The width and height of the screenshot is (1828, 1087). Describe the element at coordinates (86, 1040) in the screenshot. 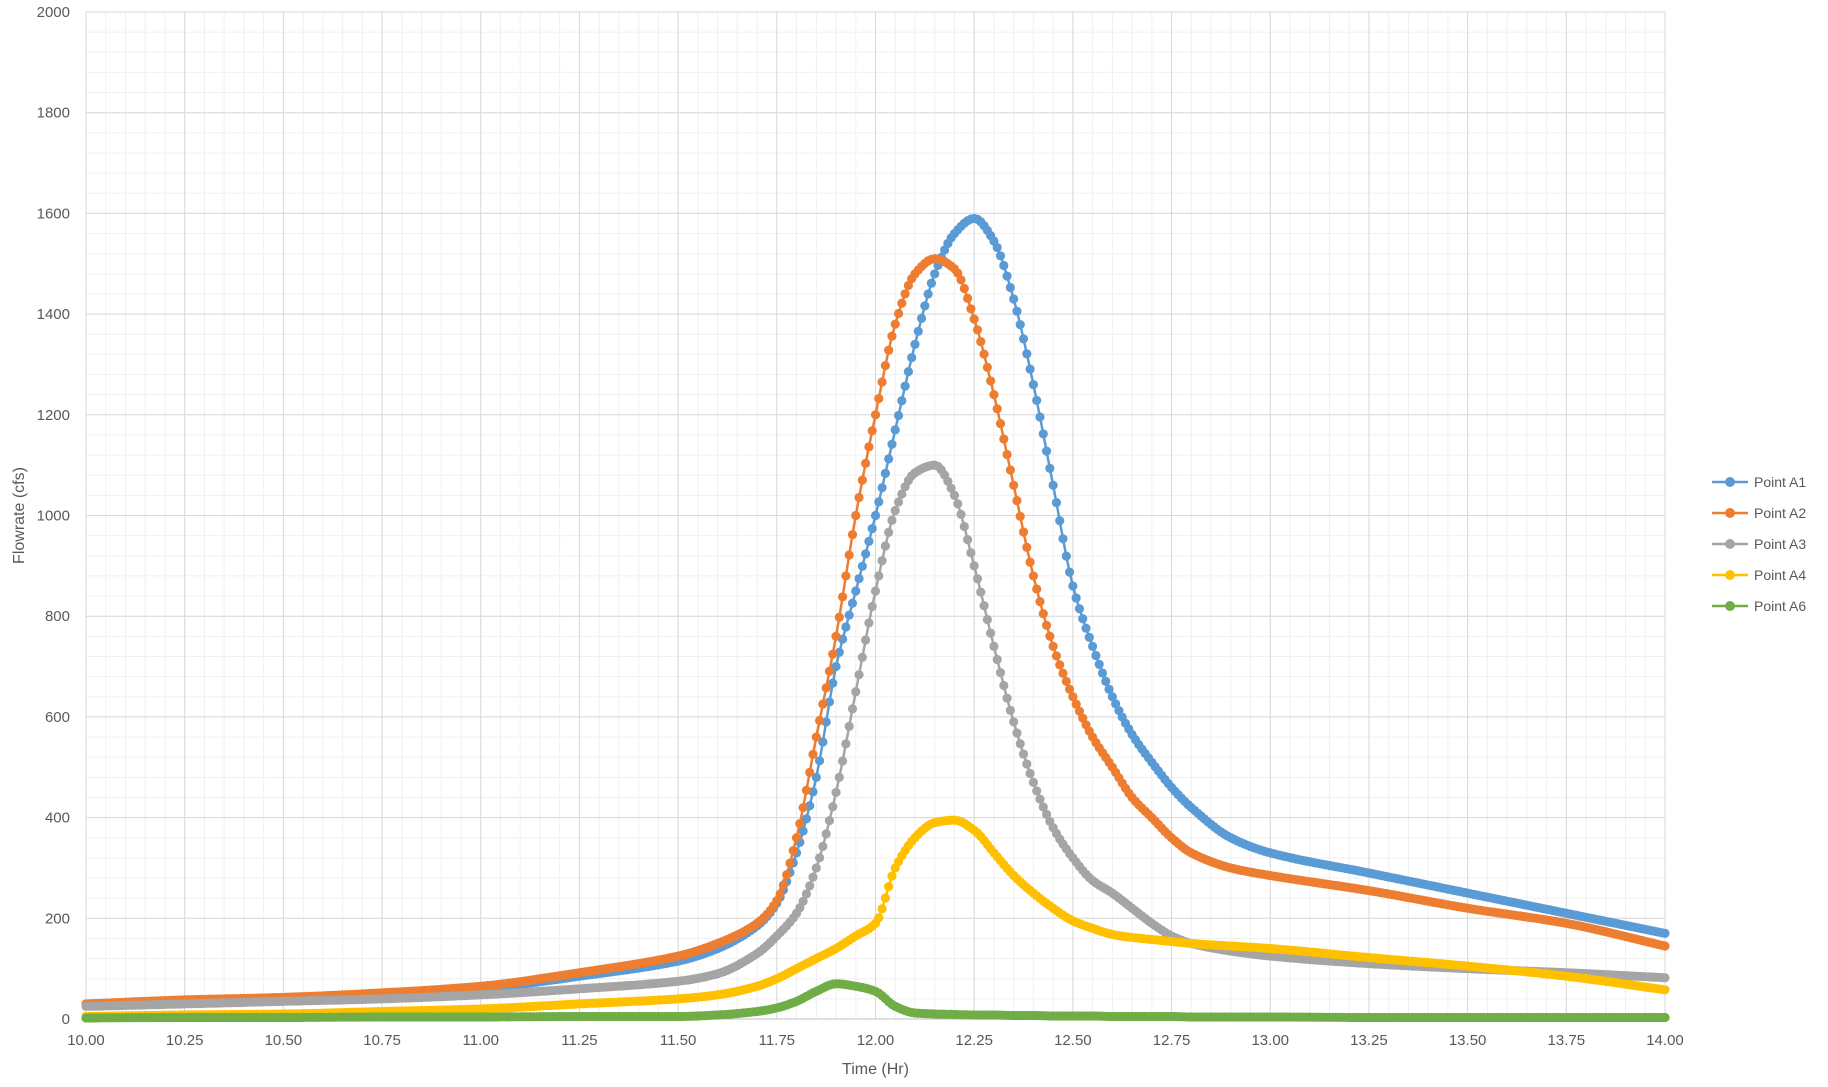

I see `x-tick-label: 10.00` at that location.